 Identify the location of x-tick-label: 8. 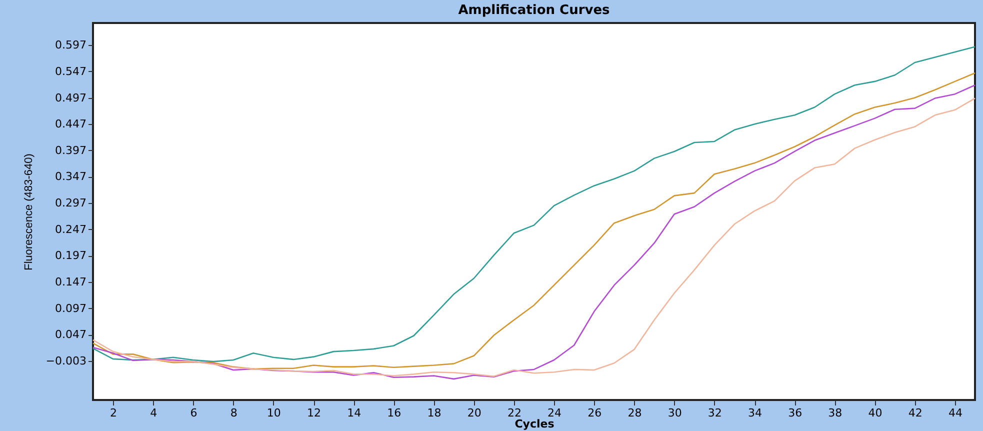
(234, 413).